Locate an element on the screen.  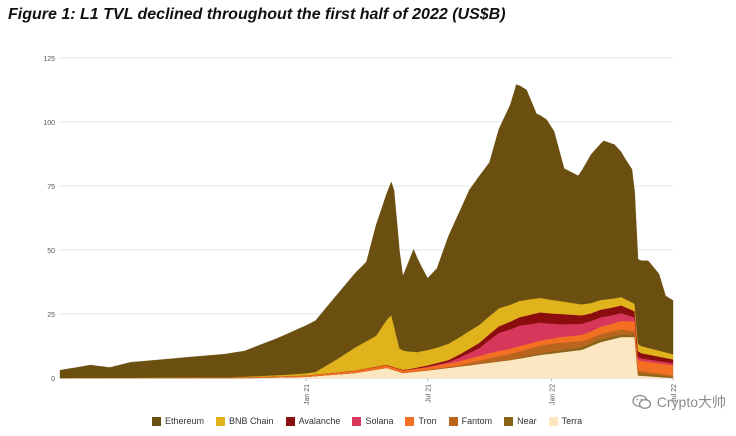
watermark: Crypto大帅 is located at coordinates (679, 402).